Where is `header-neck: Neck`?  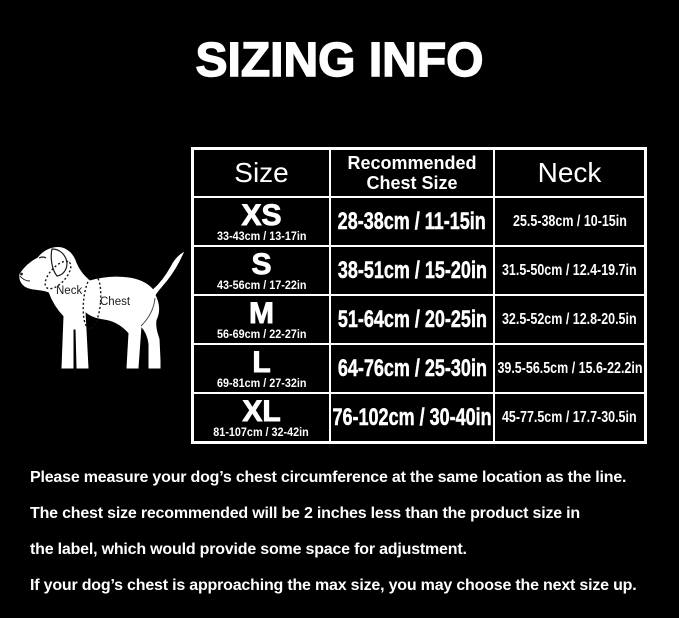
header-neck: Neck is located at coordinates (569, 173).